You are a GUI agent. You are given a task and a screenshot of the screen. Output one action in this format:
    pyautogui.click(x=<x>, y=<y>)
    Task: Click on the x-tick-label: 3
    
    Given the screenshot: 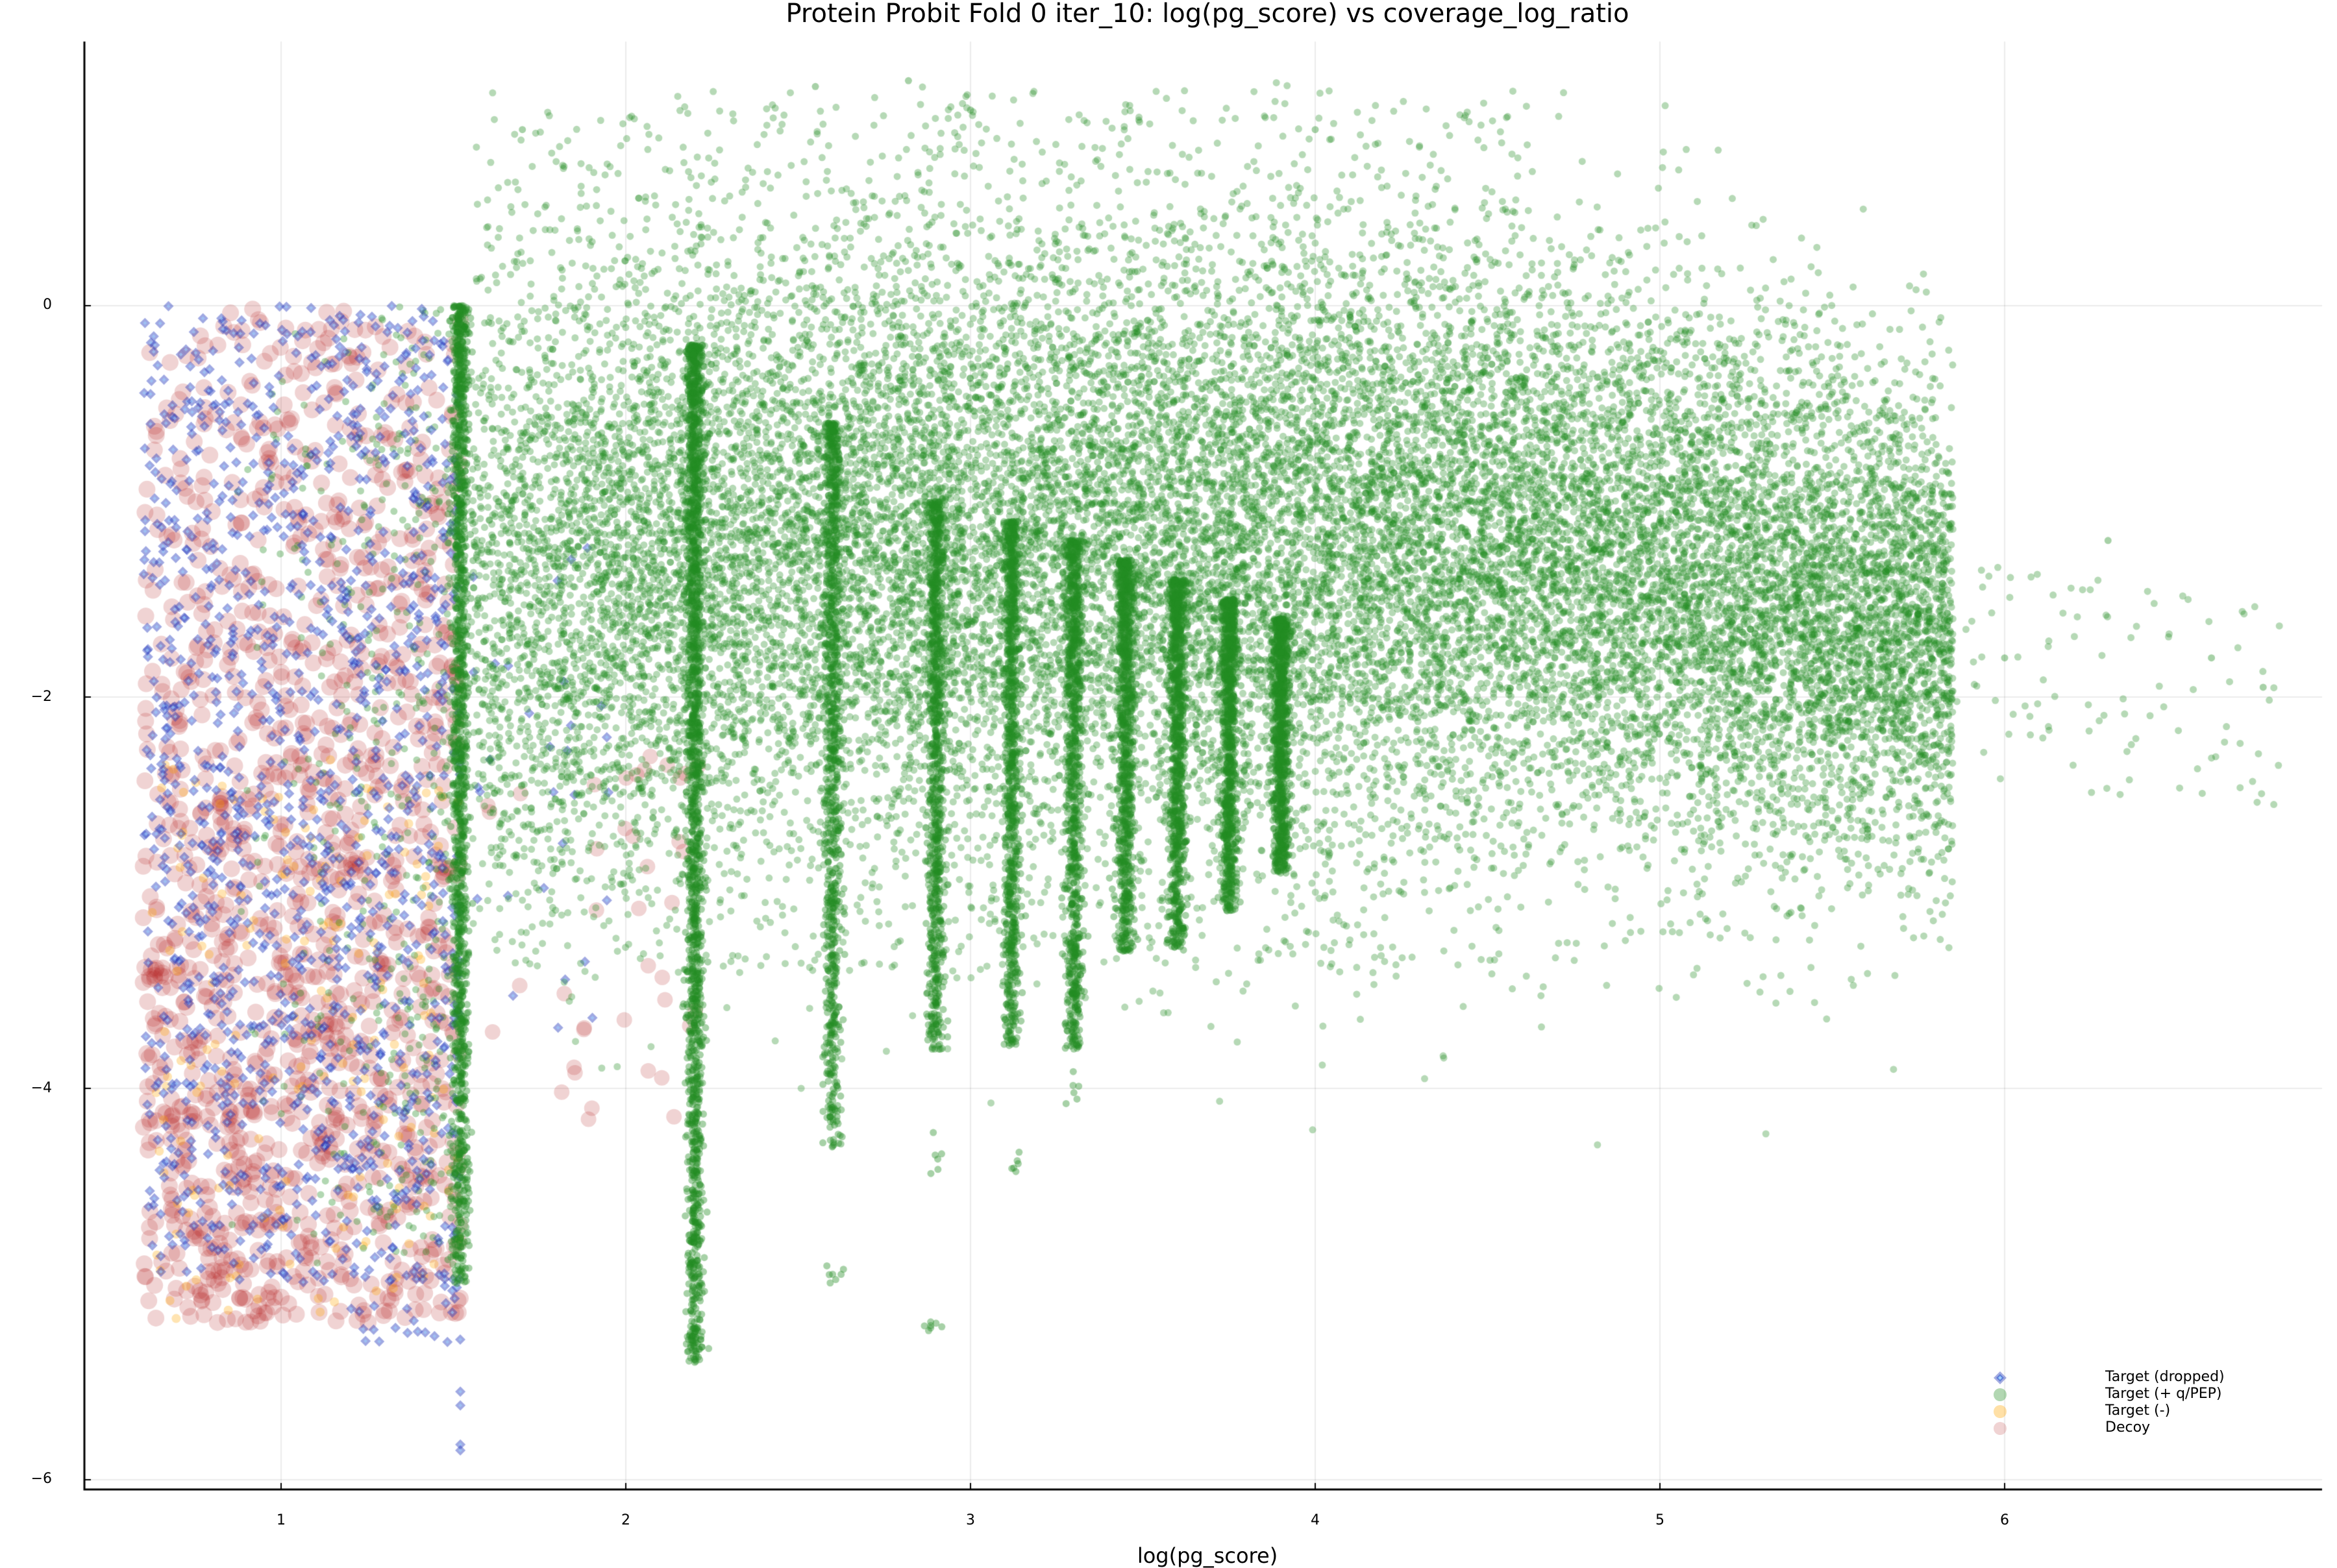 What is the action you would take?
    pyautogui.click(x=970, y=1520)
    